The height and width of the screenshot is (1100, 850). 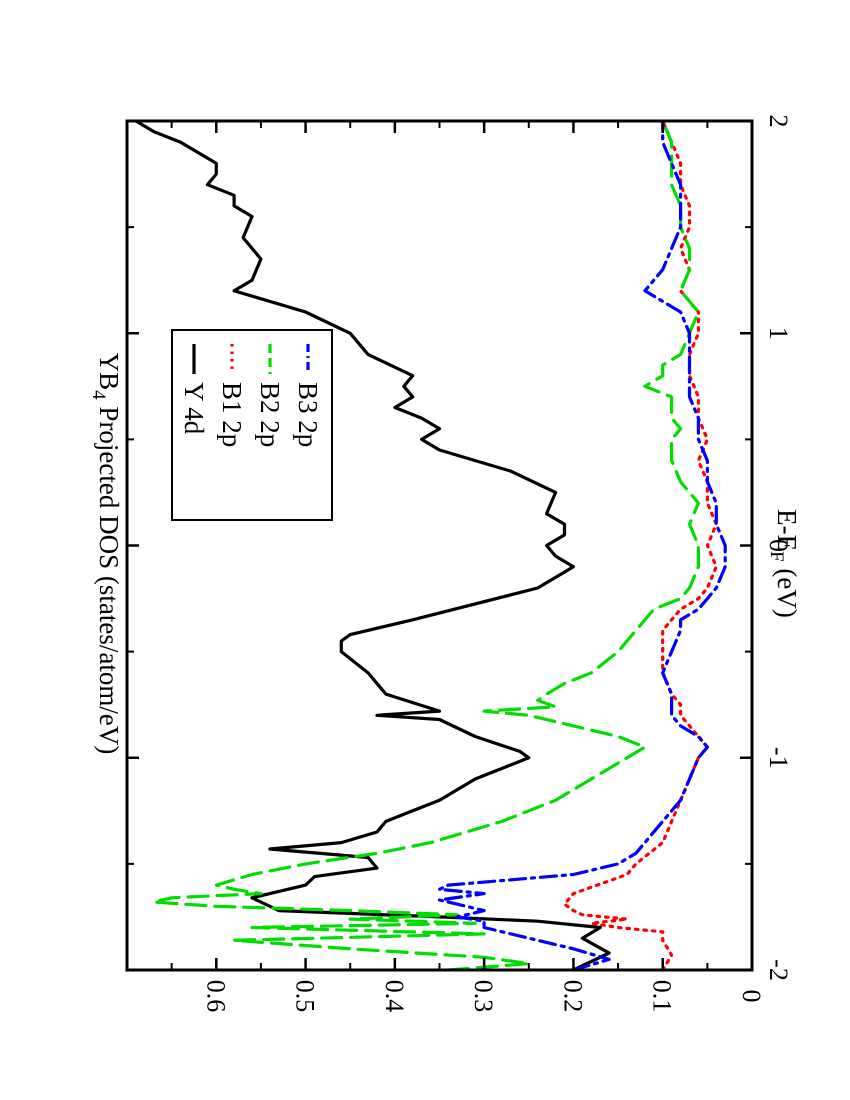 What do you see at coordinates (751, 996) in the screenshot?
I see `y-tick-label: 0` at bounding box center [751, 996].